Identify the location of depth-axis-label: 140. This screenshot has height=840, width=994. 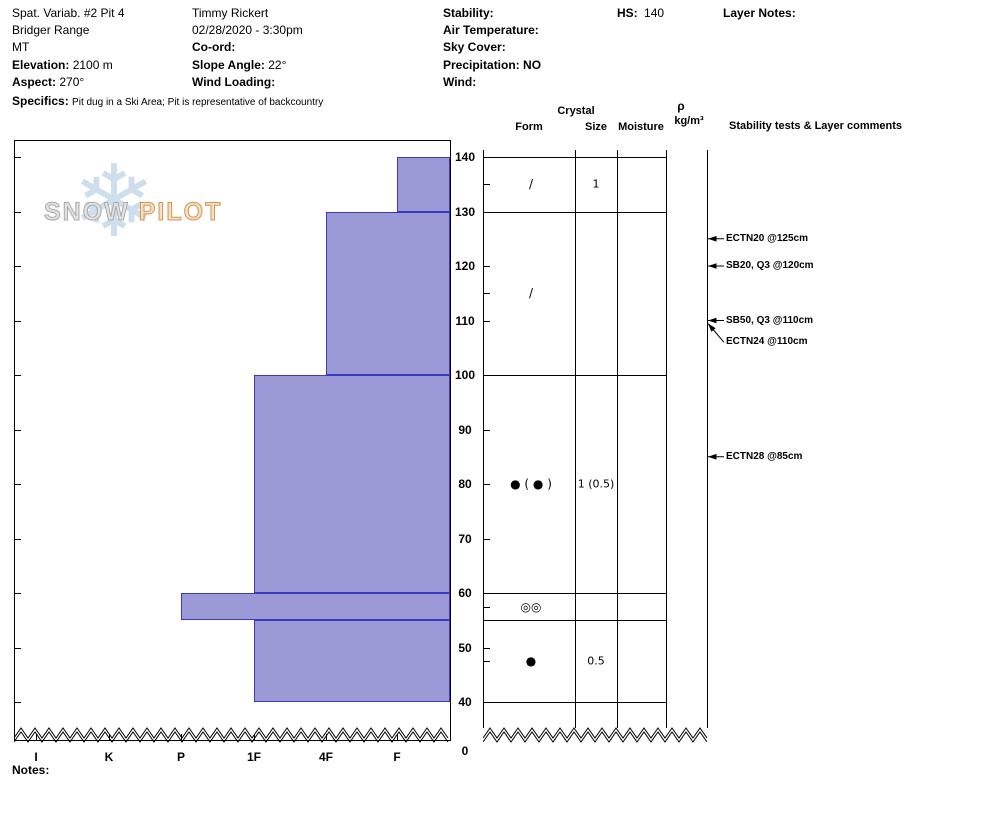
(465, 157).